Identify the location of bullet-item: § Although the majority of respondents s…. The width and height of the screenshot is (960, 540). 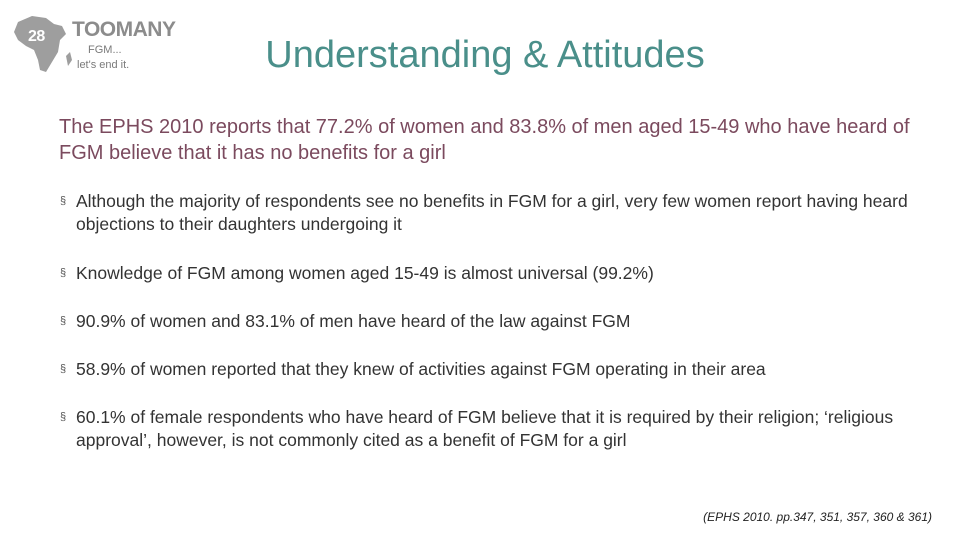
(495, 213).